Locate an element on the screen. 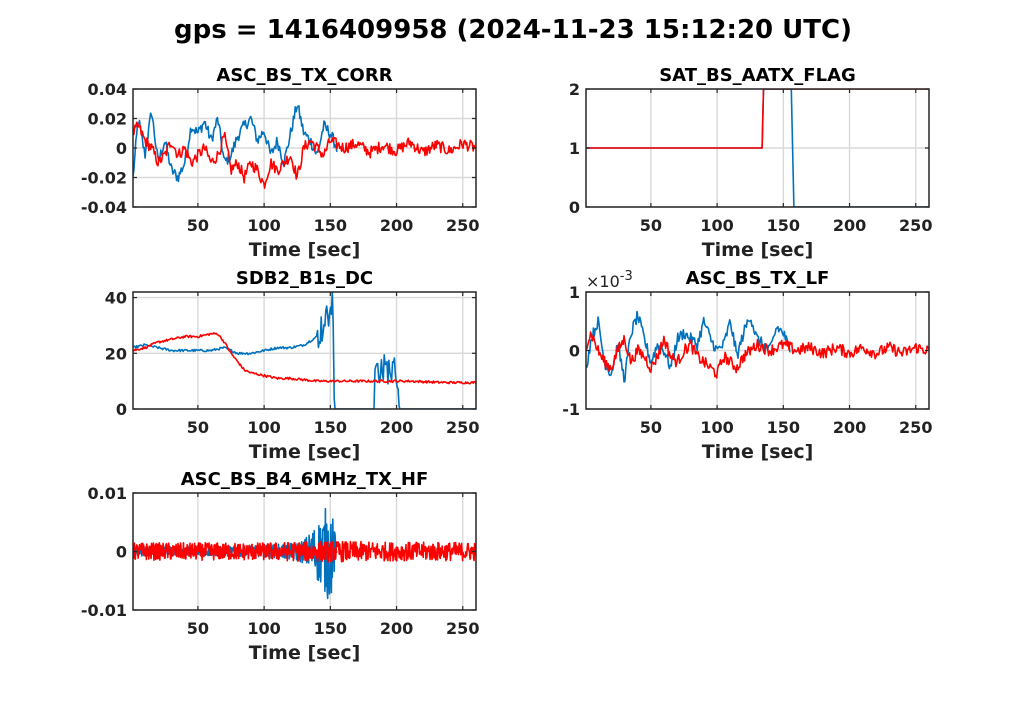  subplot-title: ASC_BS_TX_LF is located at coordinates (758, 278).